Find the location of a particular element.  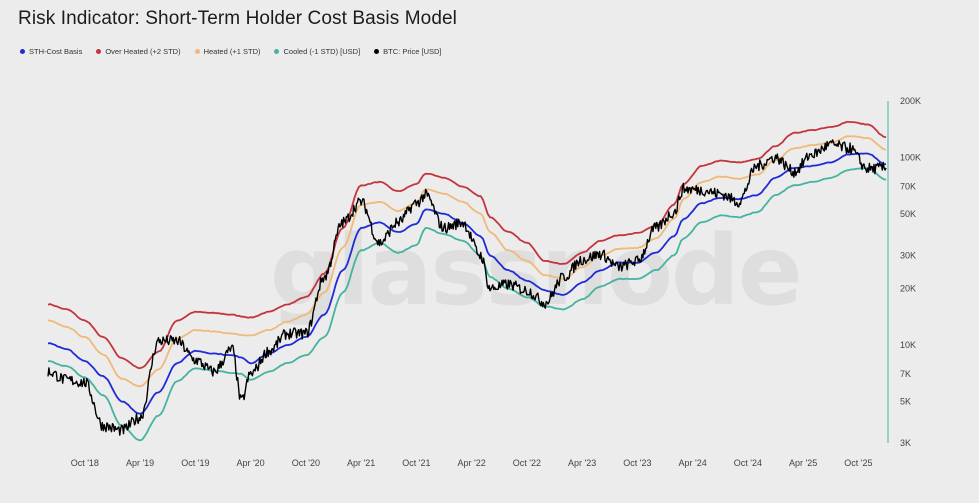

legend-item-cooled: Cooled (-1 STD) [USD] is located at coordinates (317, 51).